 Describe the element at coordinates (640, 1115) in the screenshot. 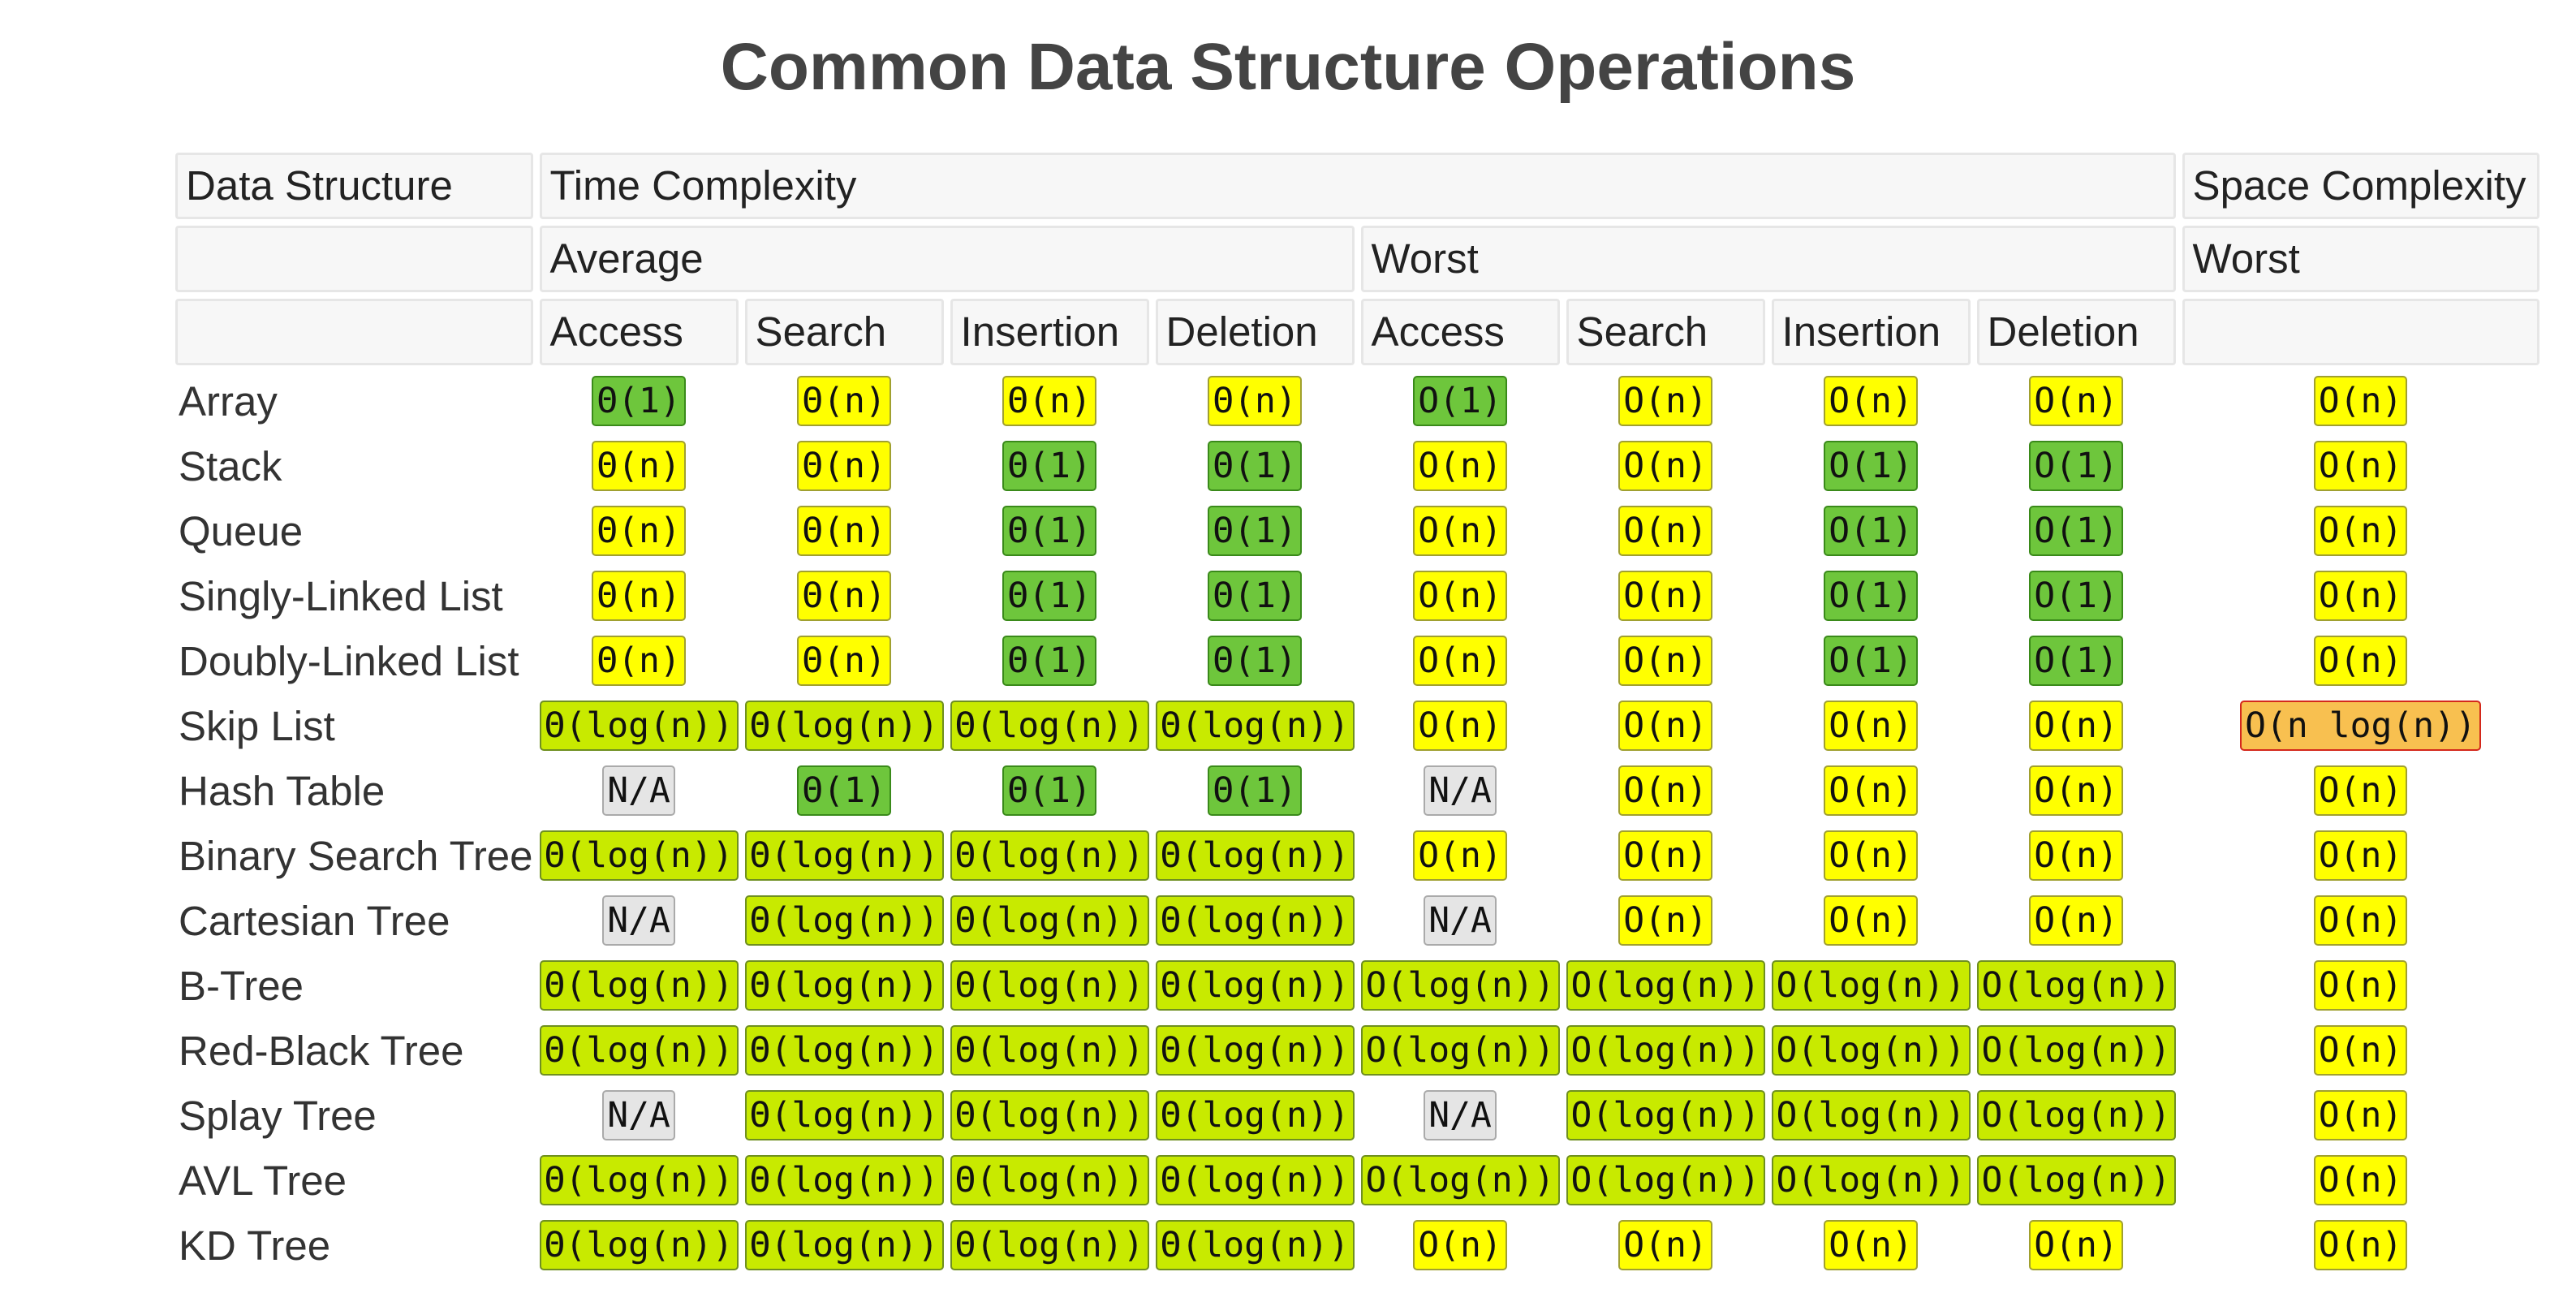

I see `cell-avg-access: N/A` at that location.